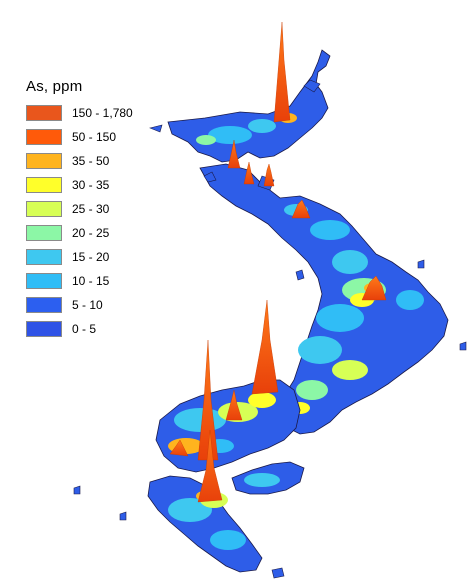 The image size is (474, 586). I want to click on legend-item: 5 - 10, so click(101, 305).